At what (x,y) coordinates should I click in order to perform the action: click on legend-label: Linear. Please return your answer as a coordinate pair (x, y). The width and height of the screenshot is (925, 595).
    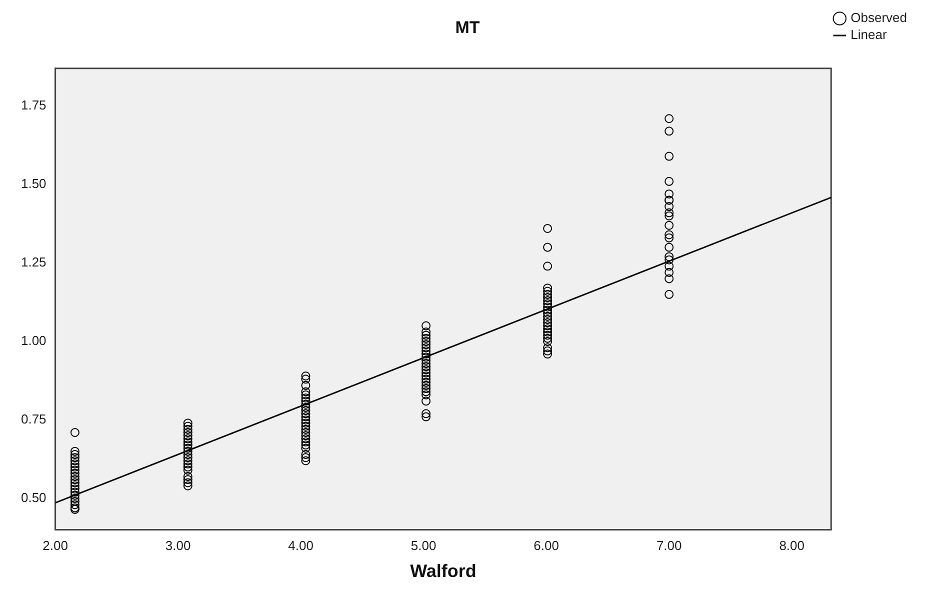
    Looking at the image, I should click on (869, 34).